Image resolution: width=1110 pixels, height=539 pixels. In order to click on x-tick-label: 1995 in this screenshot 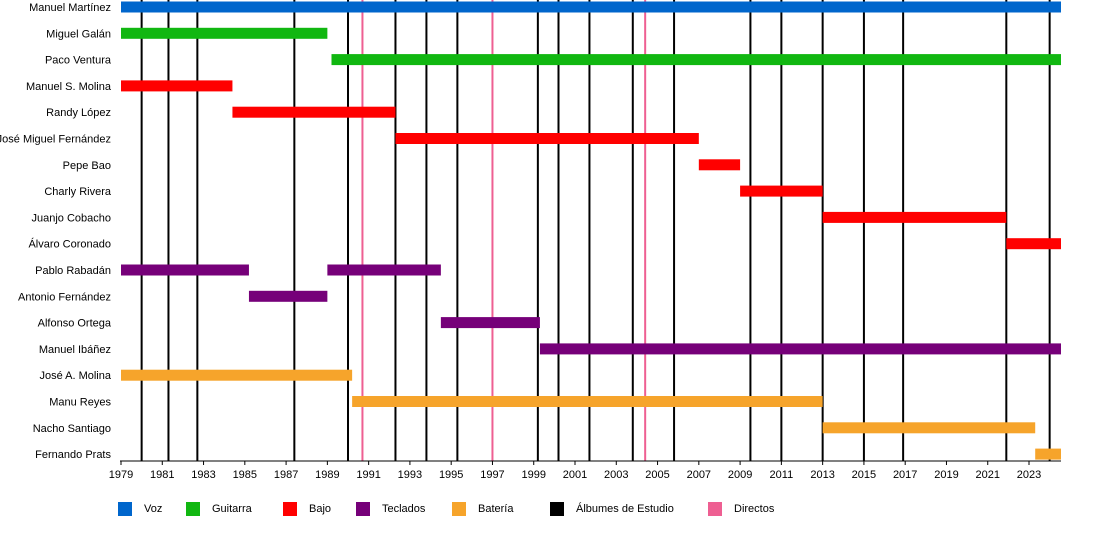, I will do `click(451, 475)`.